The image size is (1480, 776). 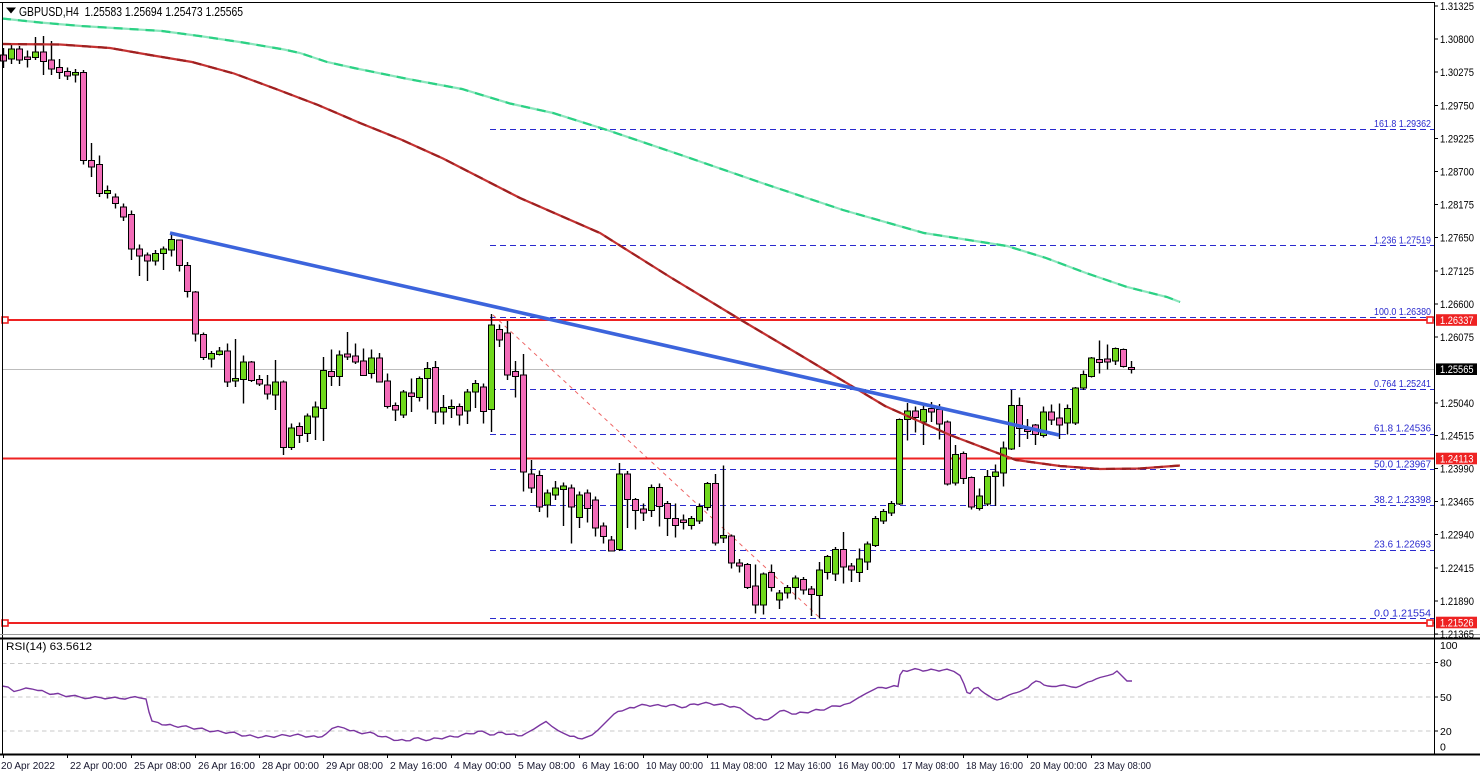 I want to click on svg-text: 26 Apr 16:00, so click(x=226, y=766).